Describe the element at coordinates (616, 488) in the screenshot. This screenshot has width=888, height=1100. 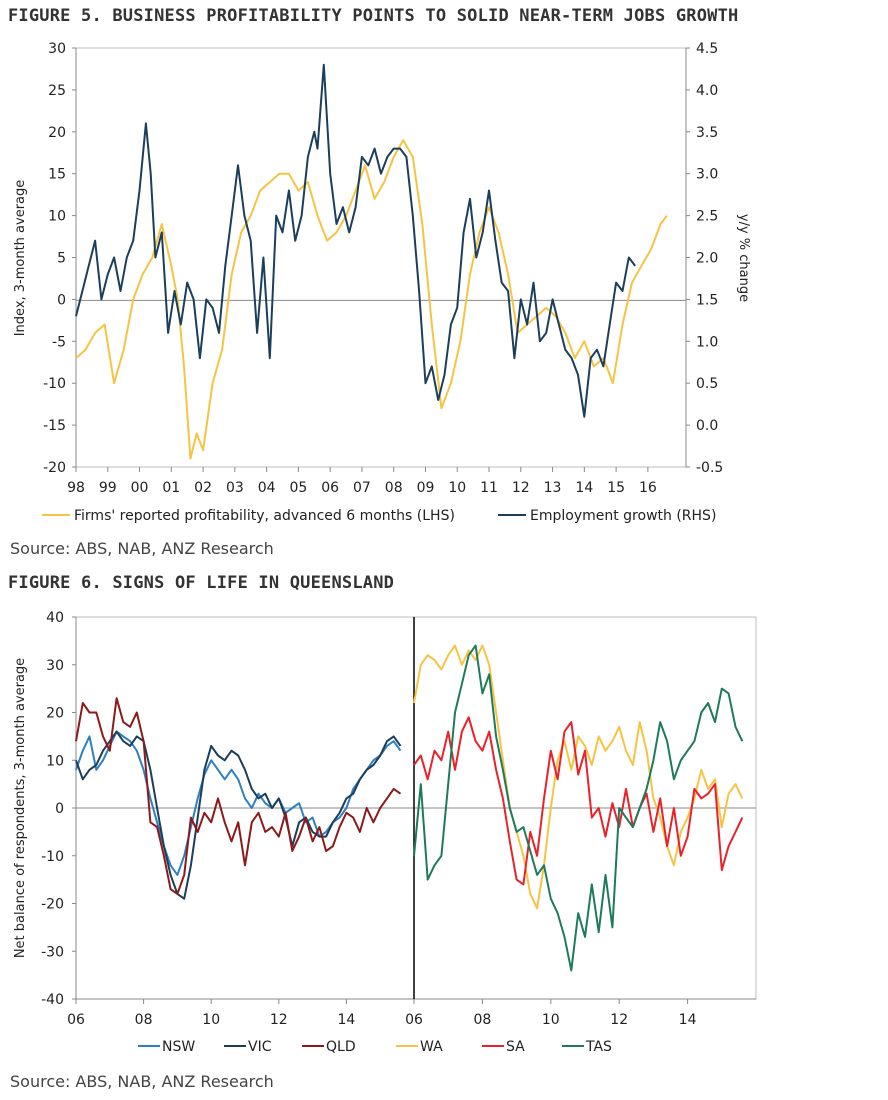
I see `x-tick-label: 15` at that location.